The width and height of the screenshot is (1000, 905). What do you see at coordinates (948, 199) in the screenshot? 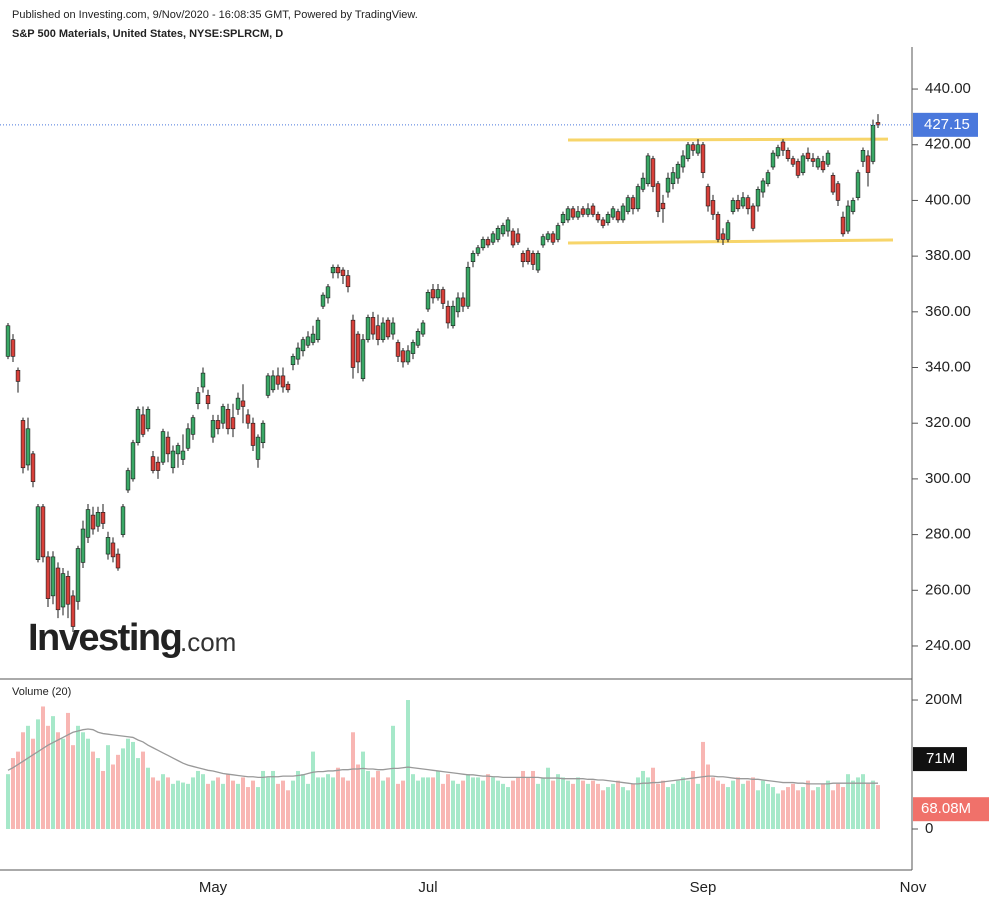
I see `y-tick-label: 400.00` at bounding box center [948, 199].